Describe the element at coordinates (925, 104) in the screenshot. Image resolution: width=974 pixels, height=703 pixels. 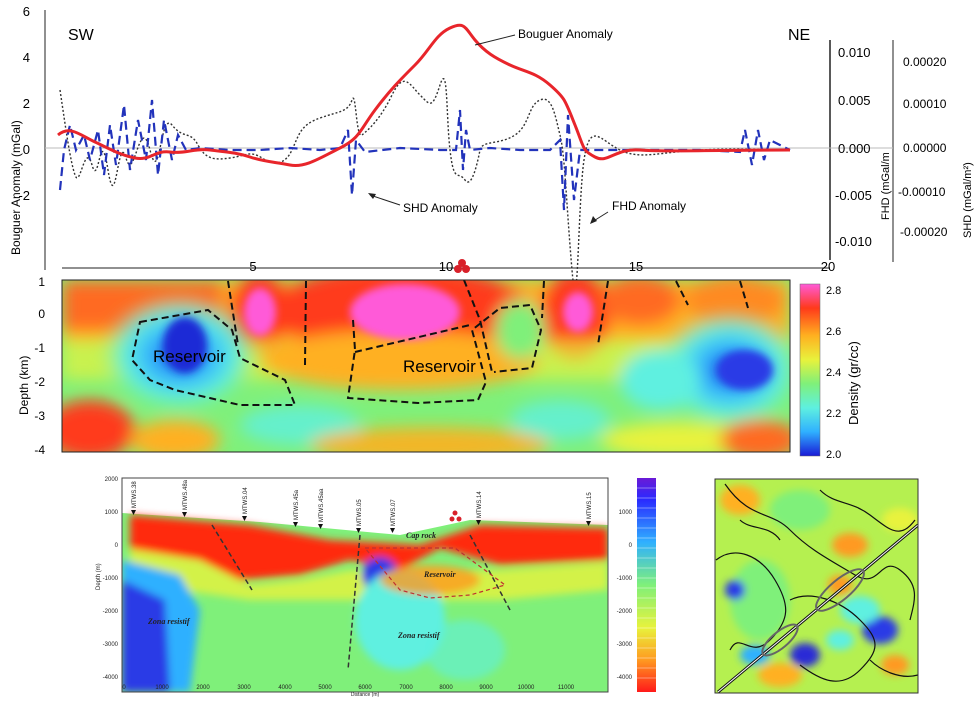
I see `shd-tick: 0.00010` at that location.